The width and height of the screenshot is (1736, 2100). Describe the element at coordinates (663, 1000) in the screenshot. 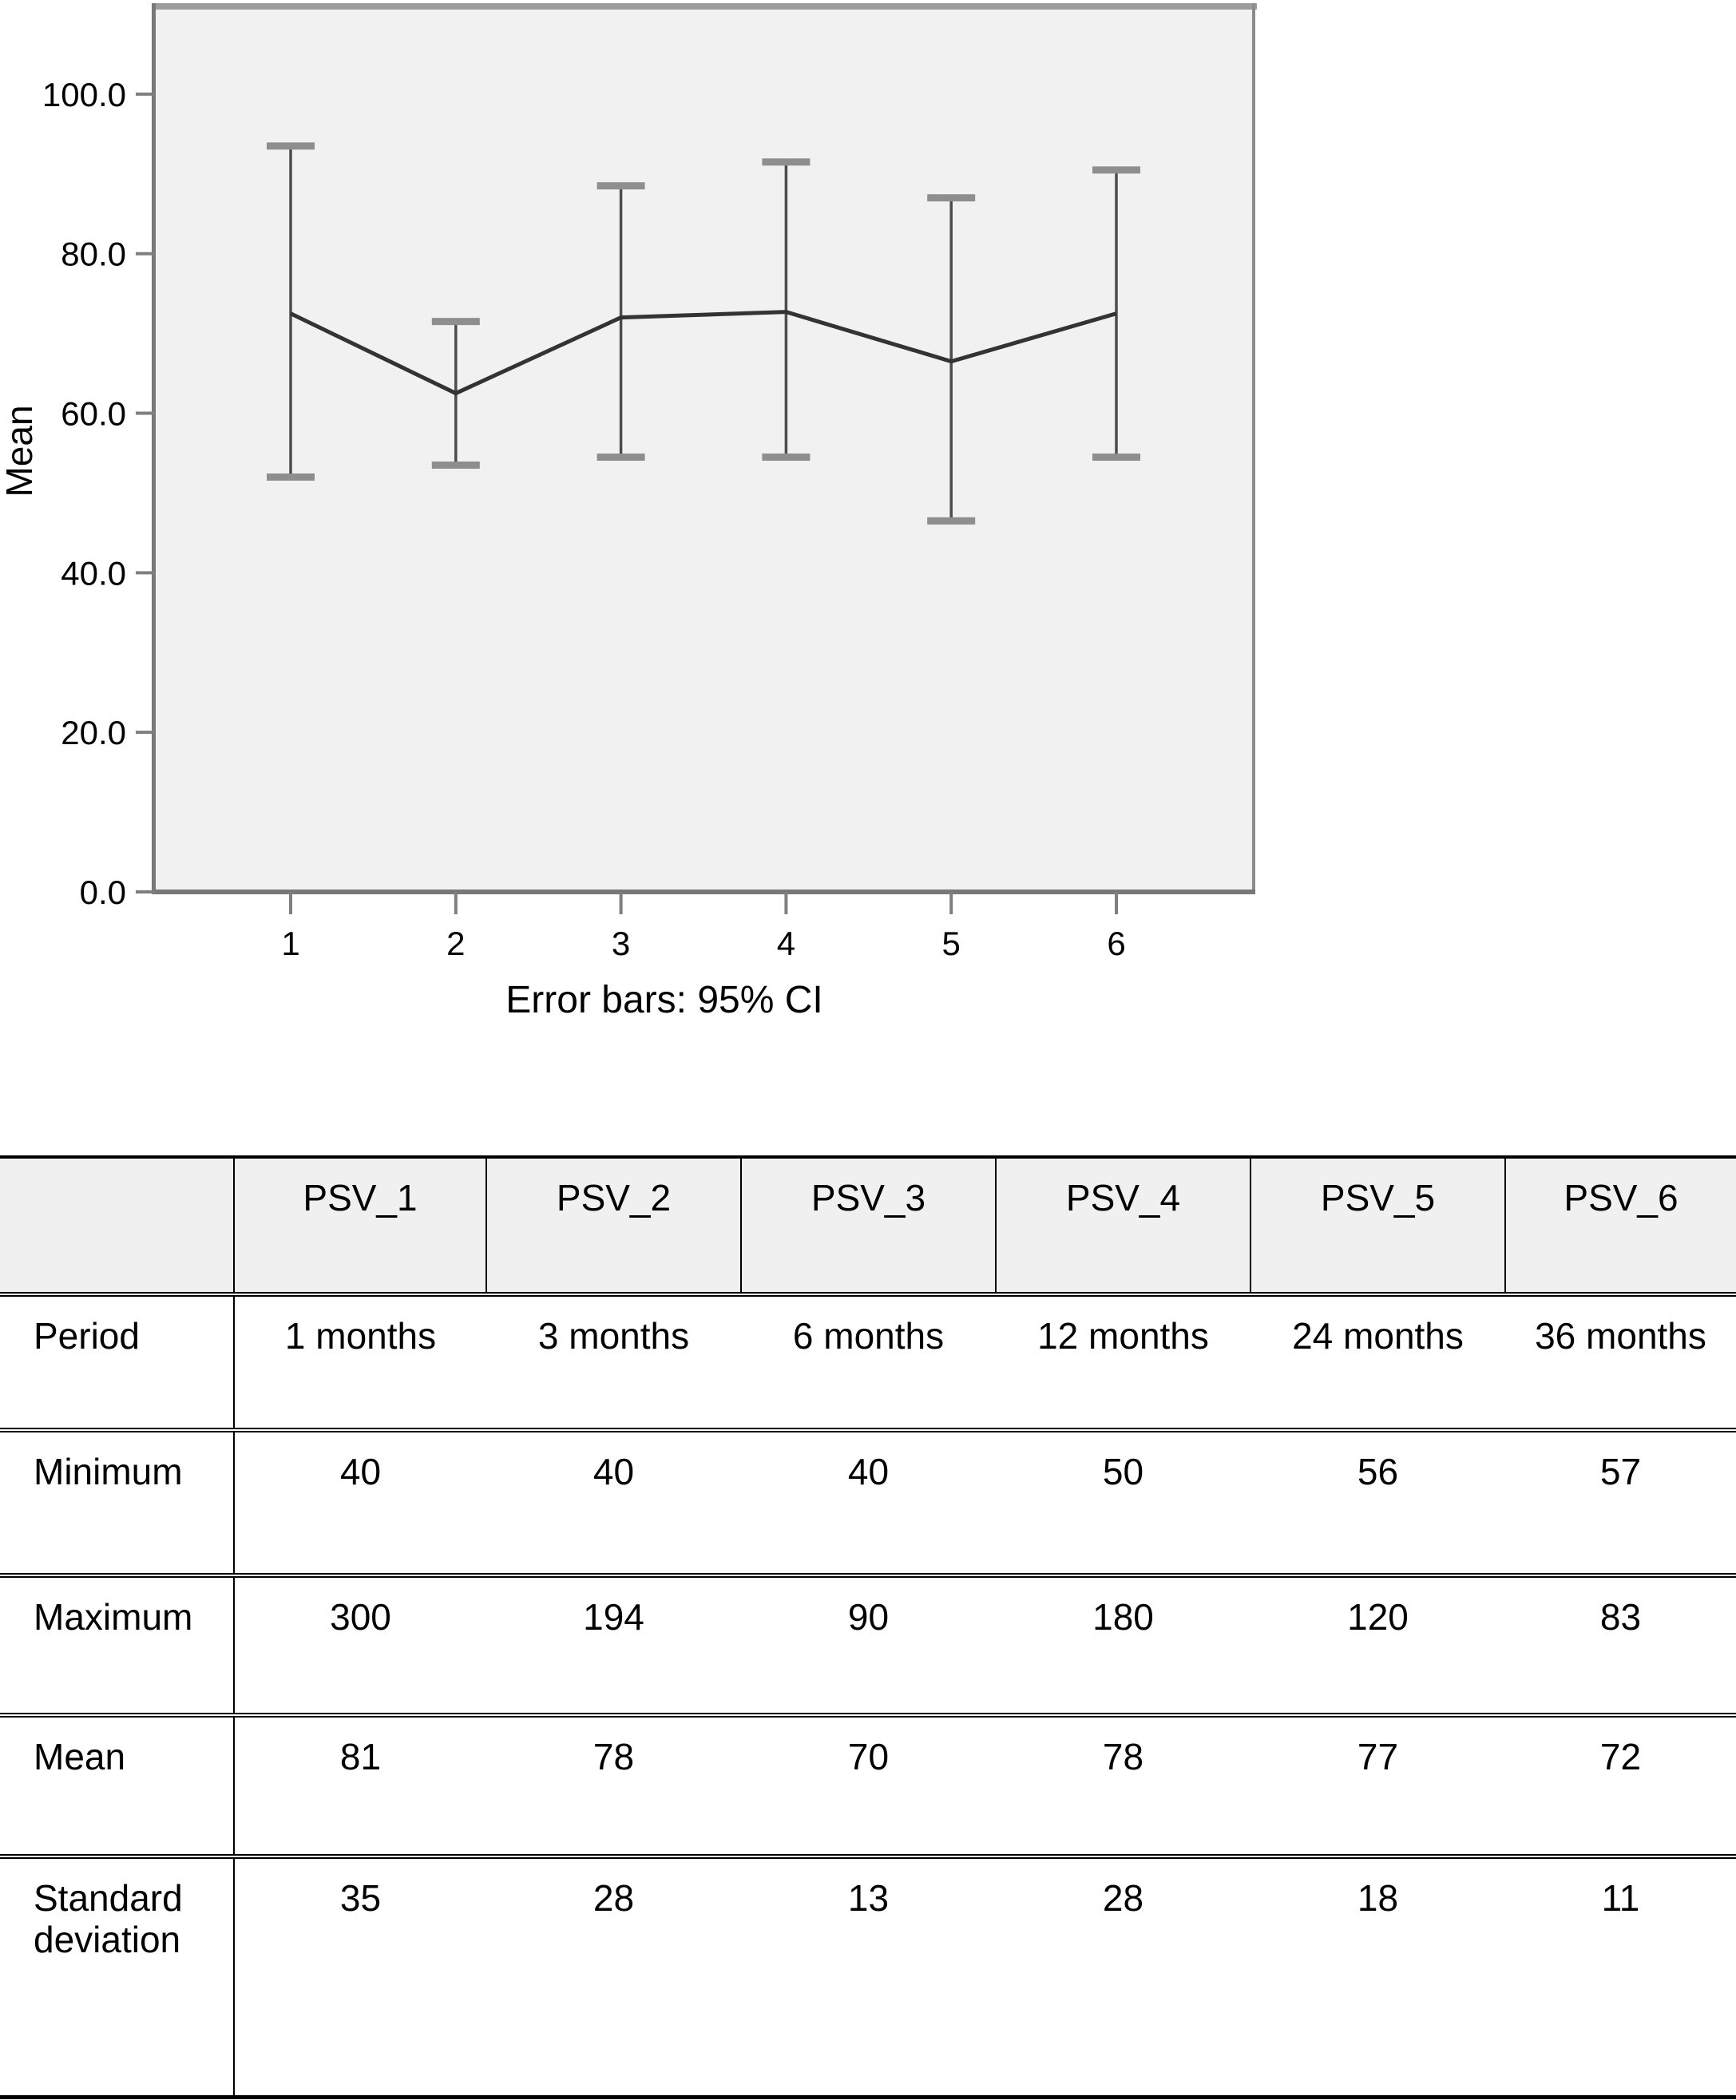

I see `chart-caption: Error bars: 95% CI` at that location.